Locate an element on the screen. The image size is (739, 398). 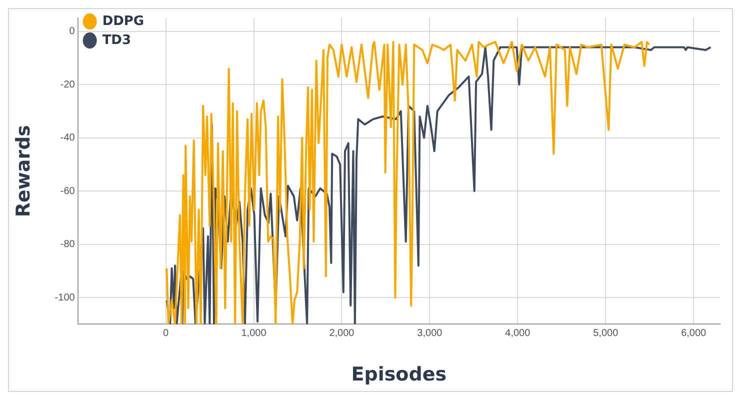
x-tick-label: 4,000 is located at coordinates (518, 333).